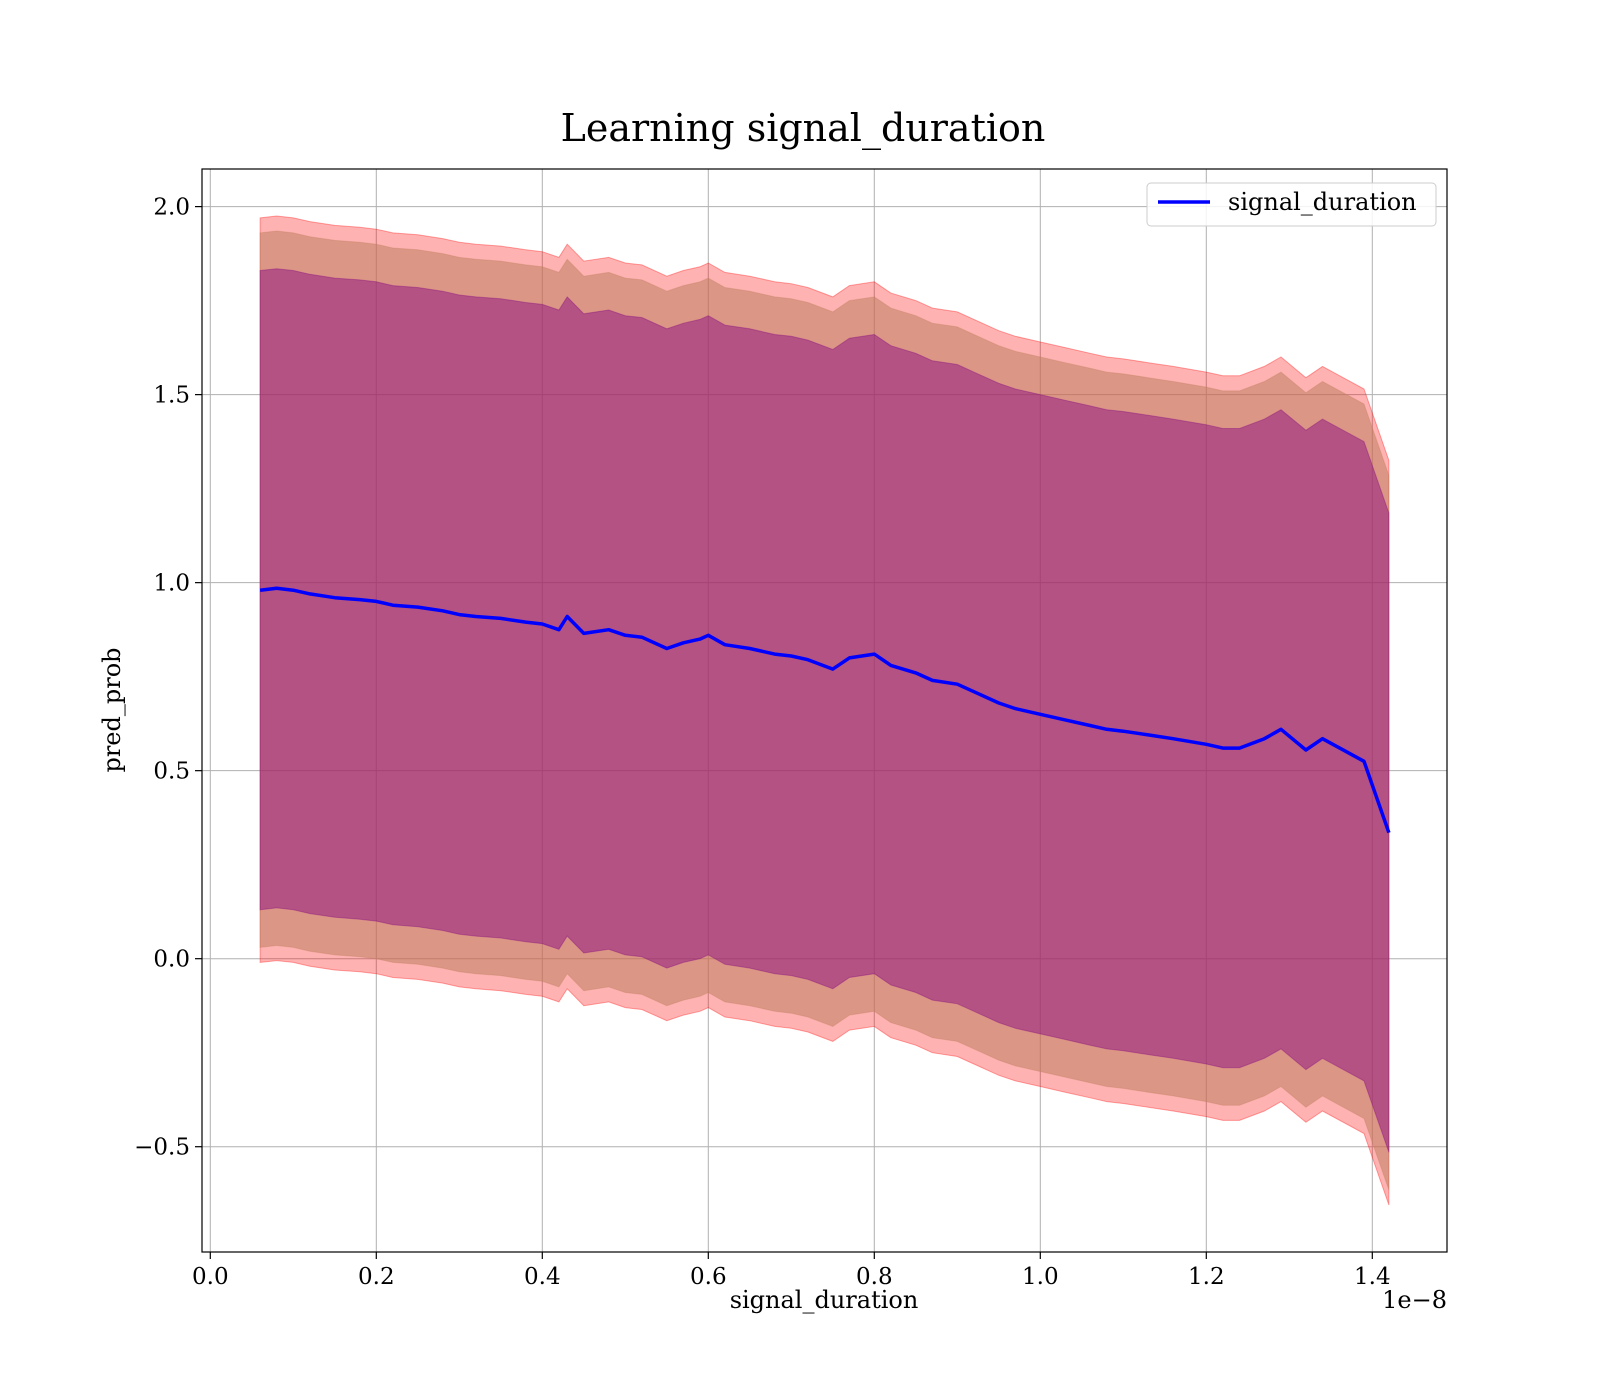 This screenshot has height=1400, width=1600. What do you see at coordinates (112, 709) in the screenshot?
I see `y-axis-label: pred_prob` at bounding box center [112, 709].